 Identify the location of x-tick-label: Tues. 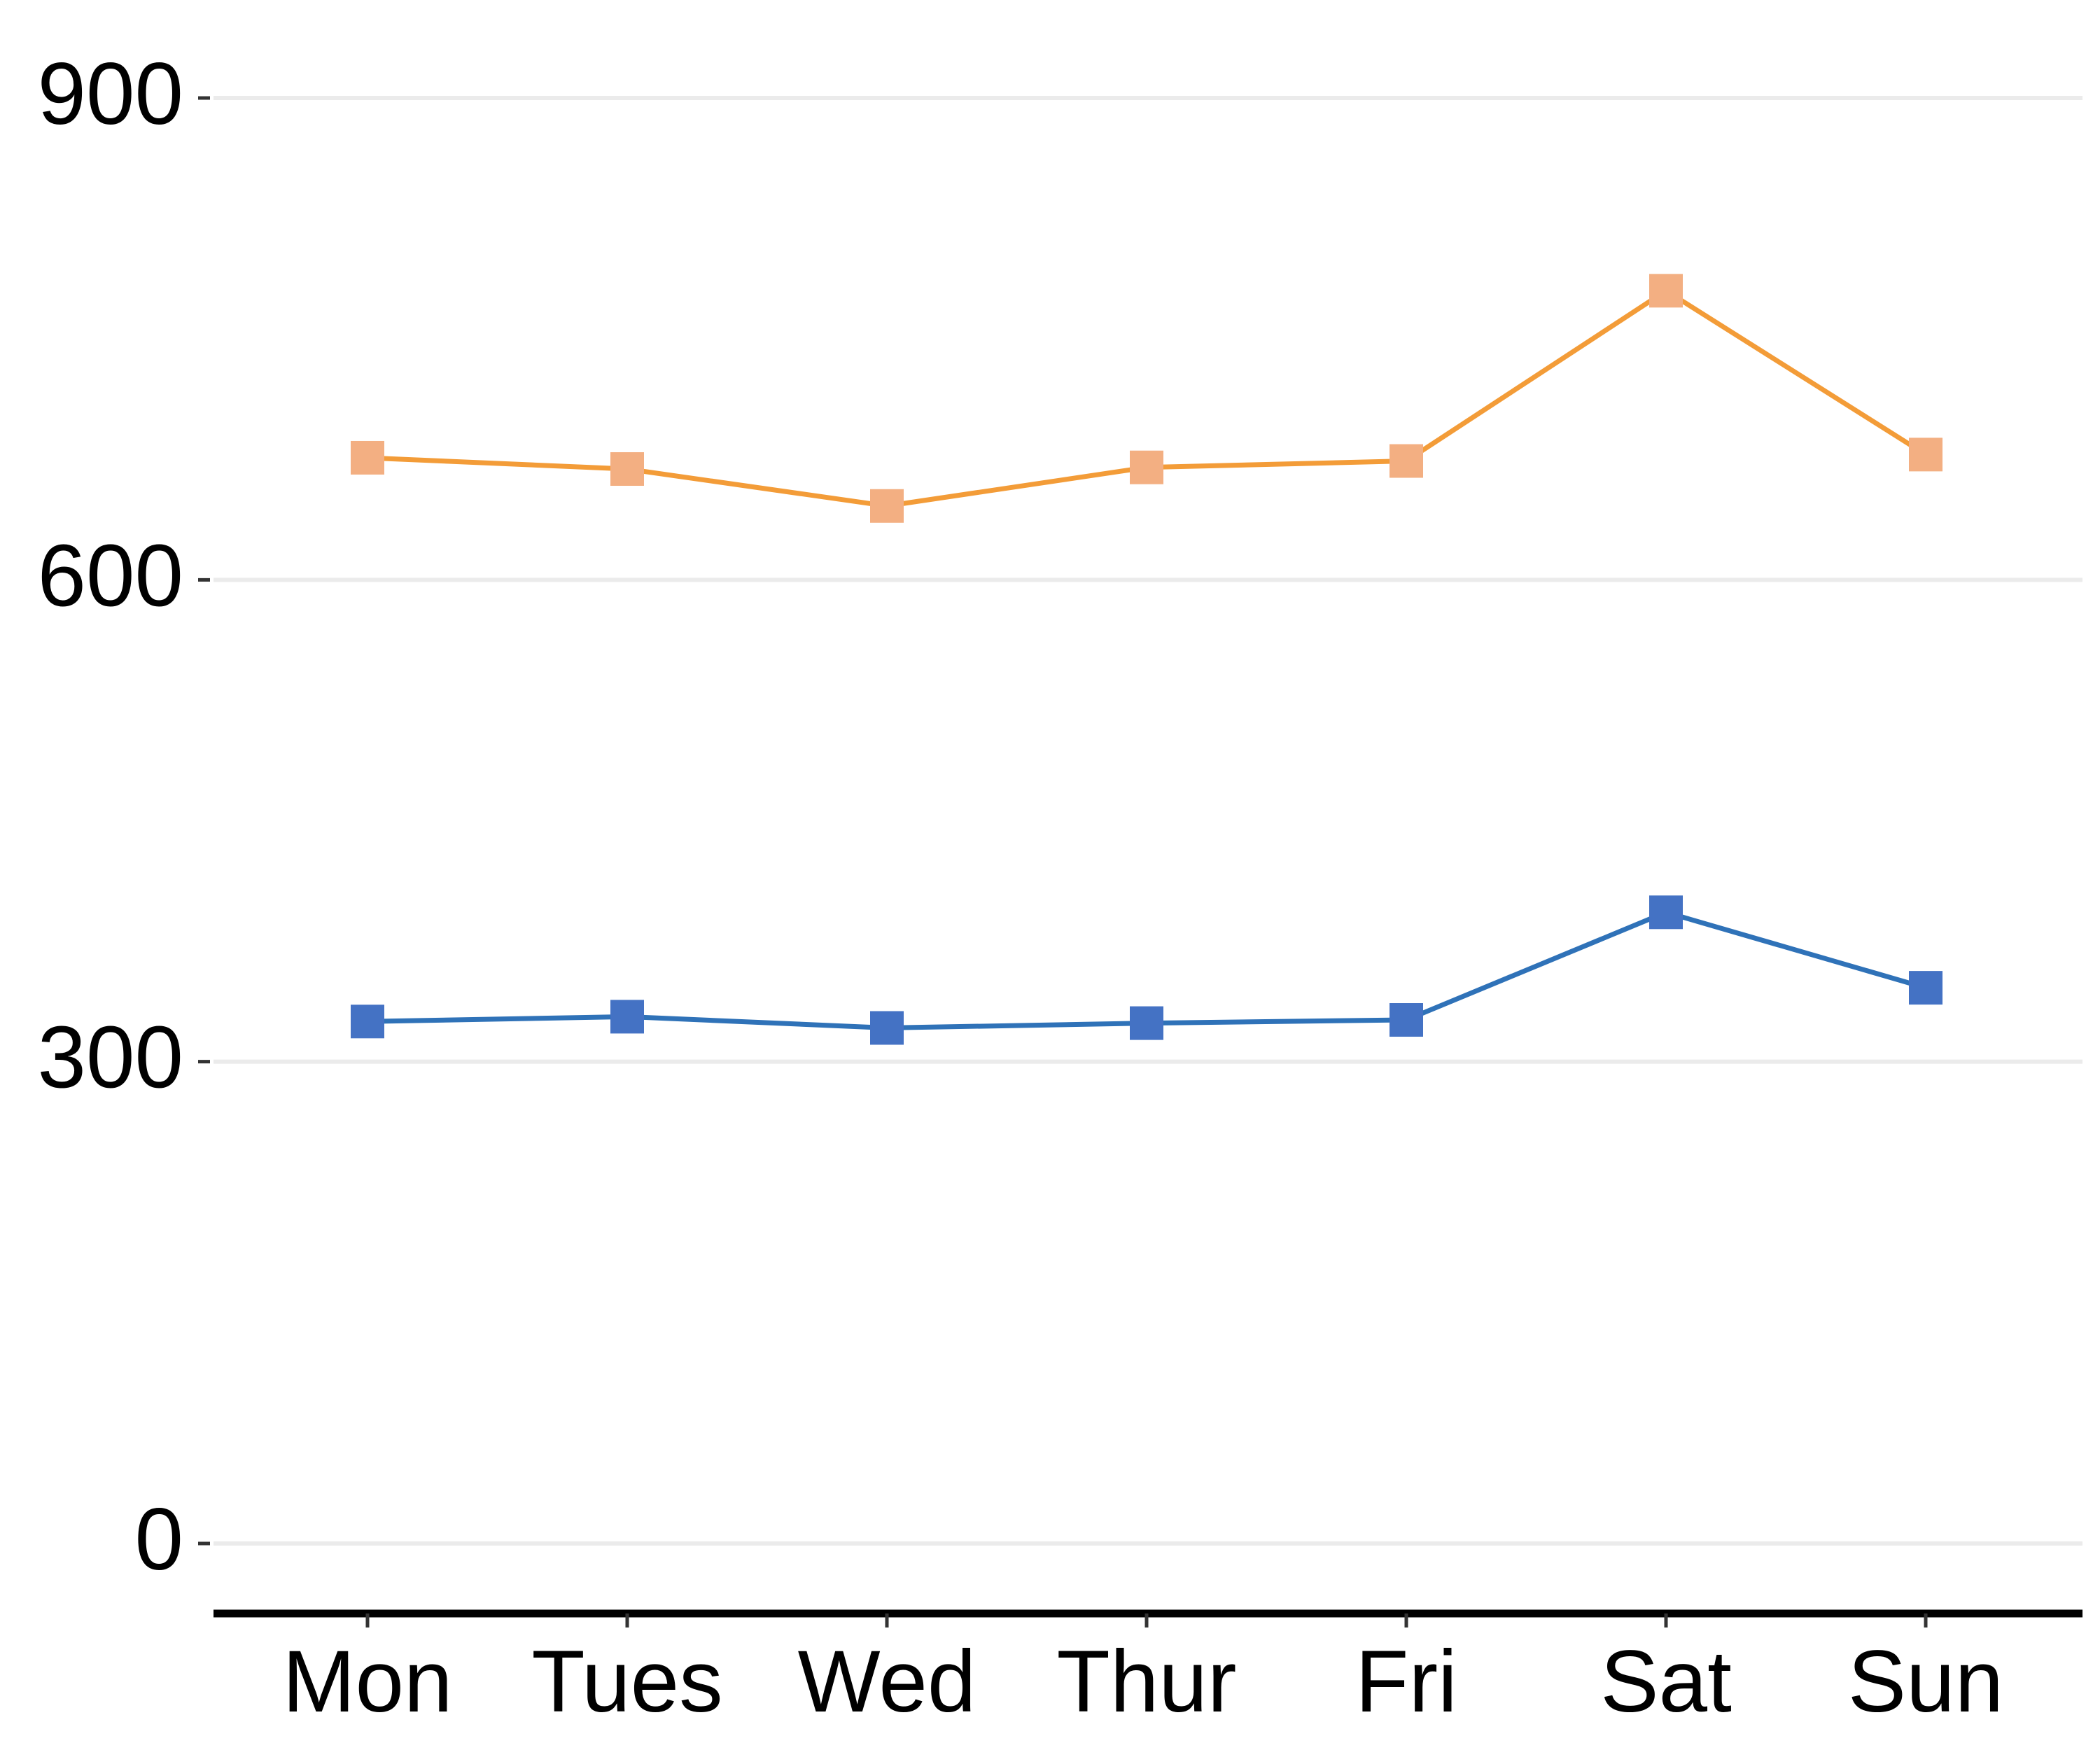
(626, 1681).